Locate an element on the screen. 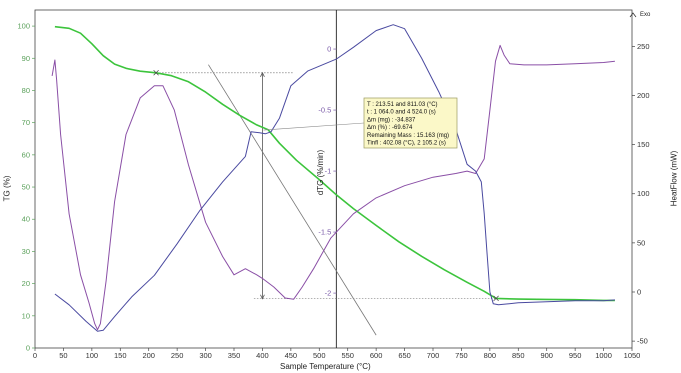  x-tick-label-12: 600 is located at coordinates (376, 355).